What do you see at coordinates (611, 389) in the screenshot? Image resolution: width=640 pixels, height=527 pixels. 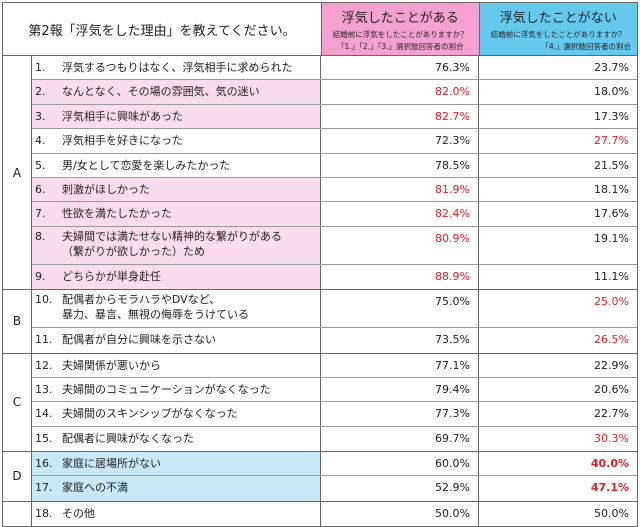 I see `value-not-cheated: 20.6%` at bounding box center [611, 389].